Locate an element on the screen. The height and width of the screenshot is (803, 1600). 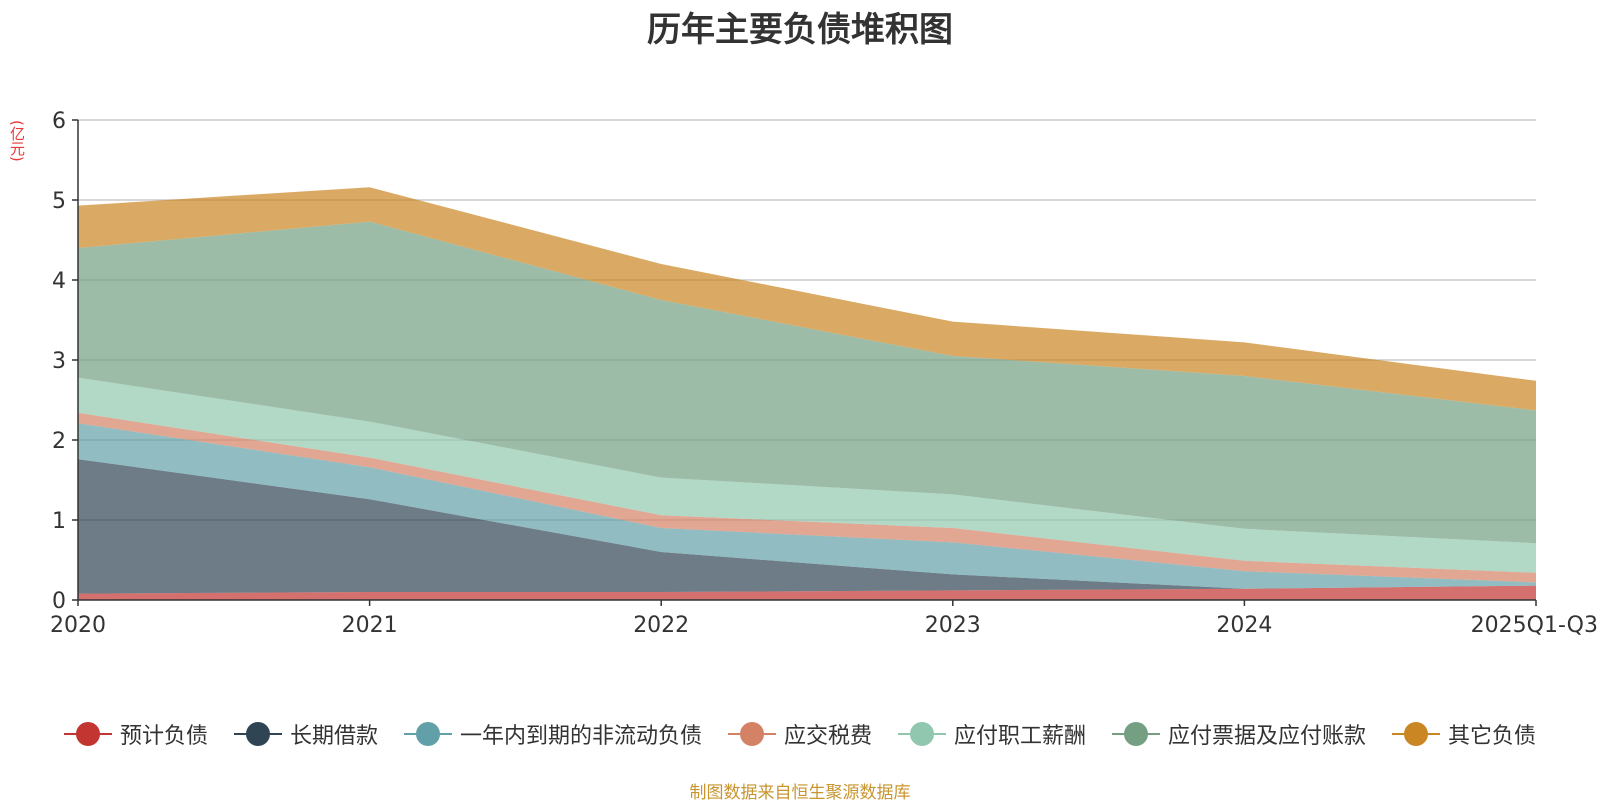
legend-item: 其它负债 is located at coordinates (1464, 734).